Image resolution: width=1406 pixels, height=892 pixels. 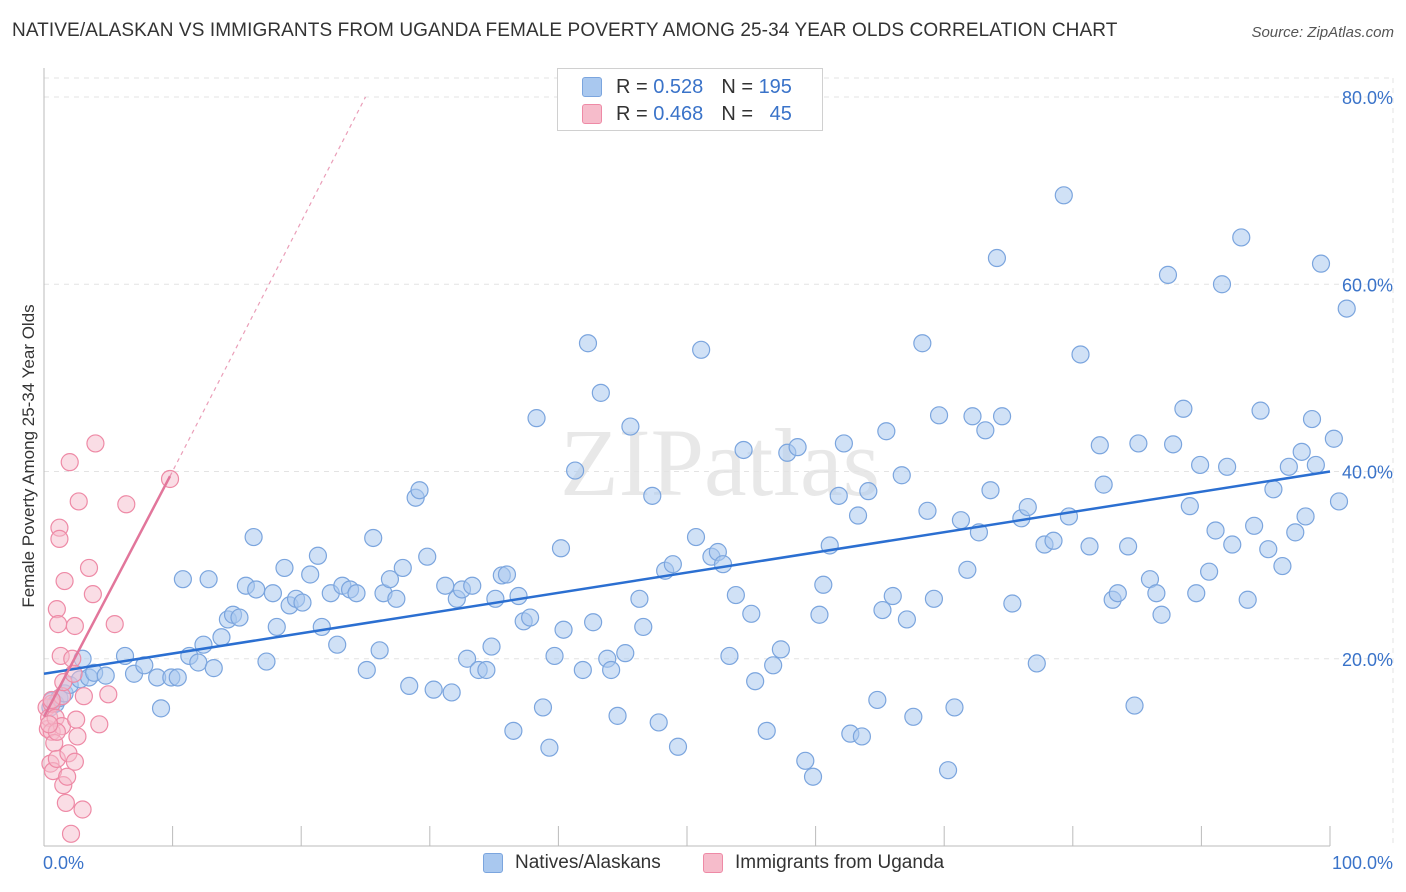 I want to click on legend-swatch-pink, so click(x=592, y=114).